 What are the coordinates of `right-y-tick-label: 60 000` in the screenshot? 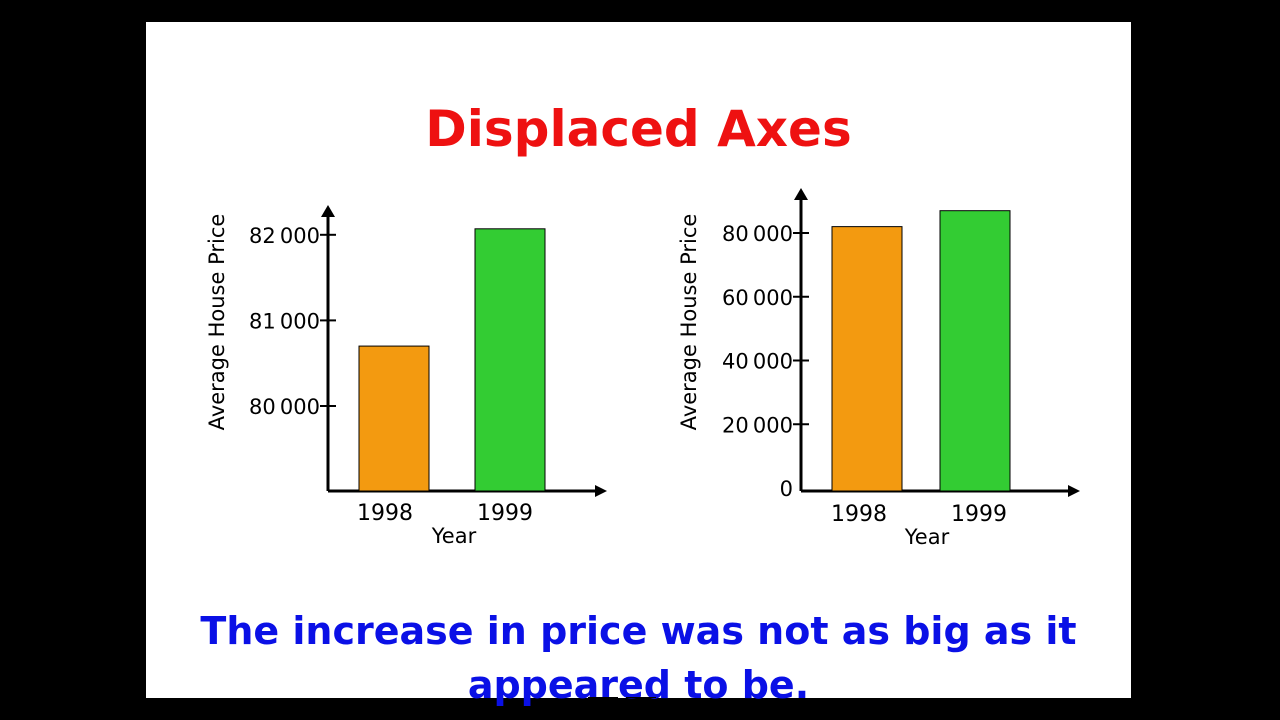 It's located at (757, 298).